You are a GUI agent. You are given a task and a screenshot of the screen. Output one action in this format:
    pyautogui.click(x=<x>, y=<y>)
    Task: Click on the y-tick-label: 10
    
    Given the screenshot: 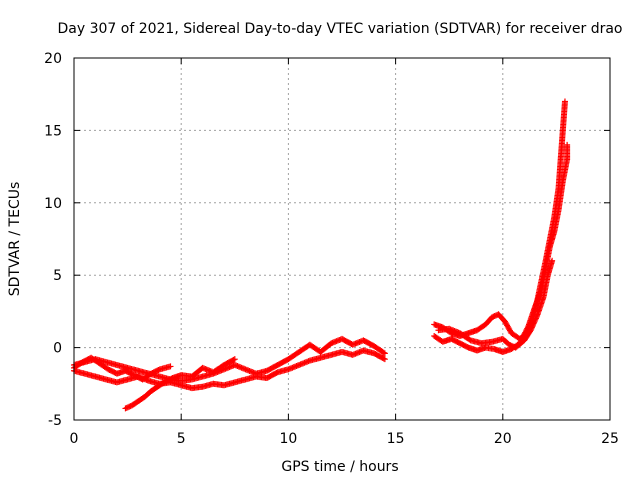 What is the action you would take?
    pyautogui.click(x=53, y=204)
    